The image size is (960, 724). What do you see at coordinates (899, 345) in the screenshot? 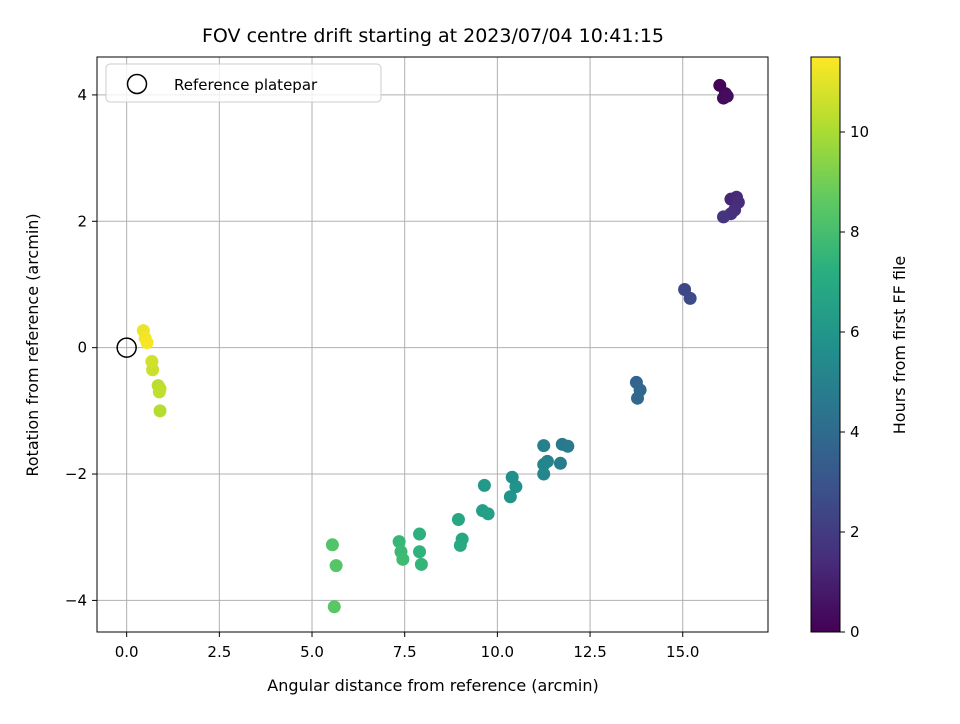
I see `colorbar-label: Hours from first FF file` at bounding box center [899, 345].